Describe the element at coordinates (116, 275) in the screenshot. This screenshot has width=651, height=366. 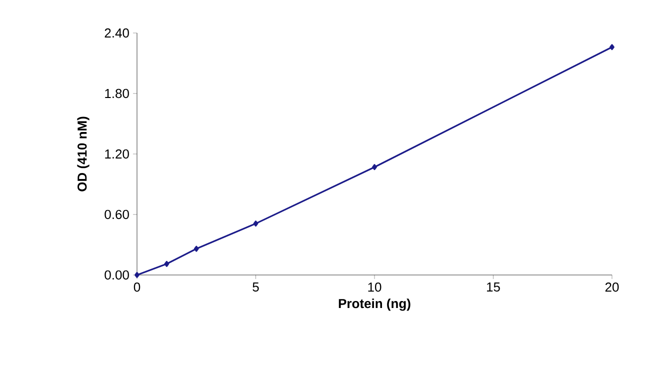
I see `y-tick-label: 0.00` at that location.